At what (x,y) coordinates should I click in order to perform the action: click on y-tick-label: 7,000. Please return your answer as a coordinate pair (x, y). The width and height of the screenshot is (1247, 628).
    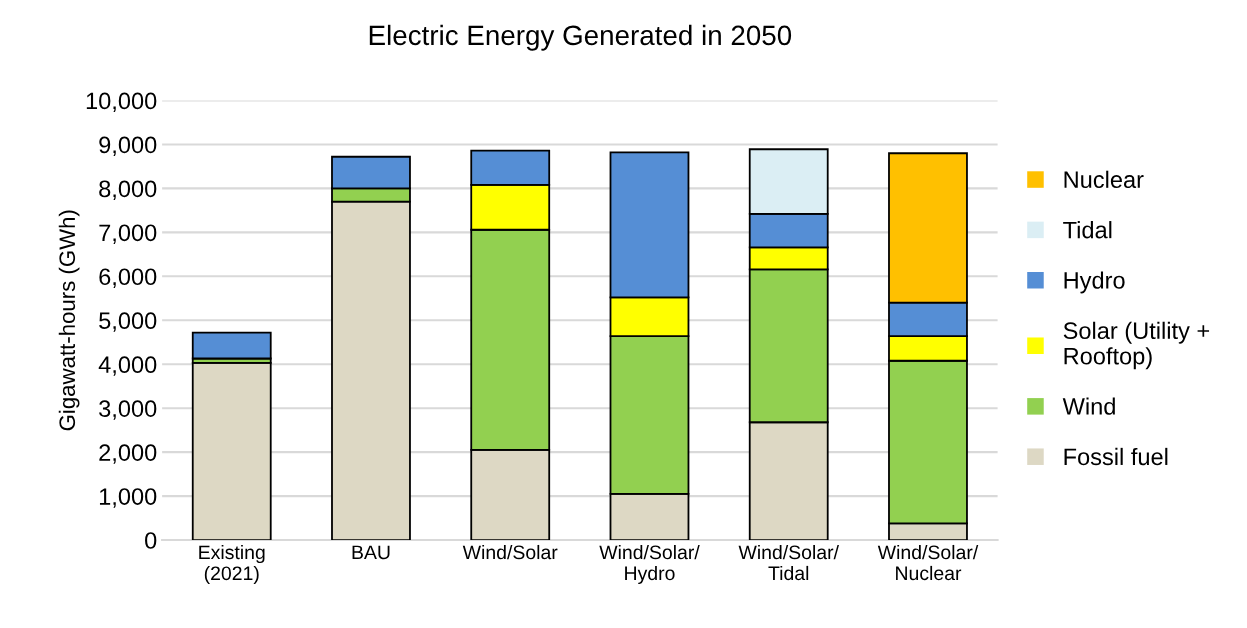
    Looking at the image, I should click on (128, 234).